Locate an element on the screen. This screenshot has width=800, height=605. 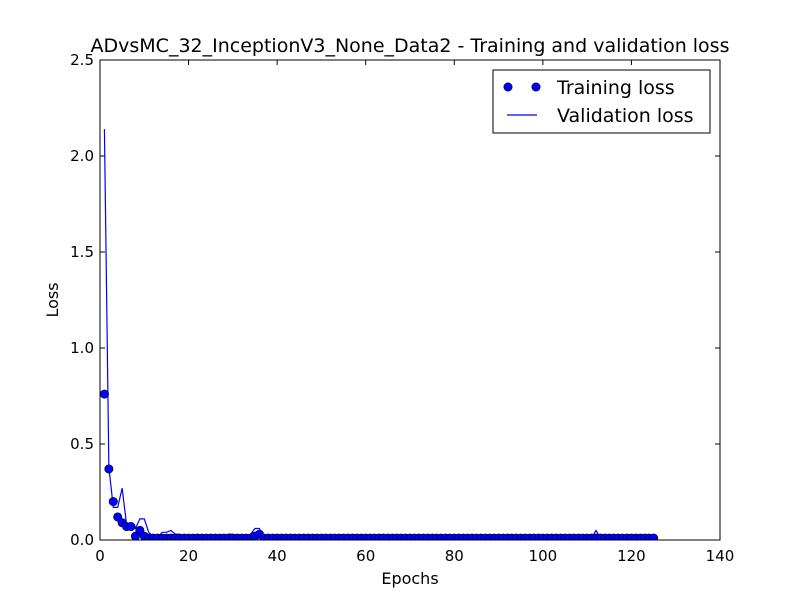
y-tick-label: 2.5 is located at coordinates (82, 60).